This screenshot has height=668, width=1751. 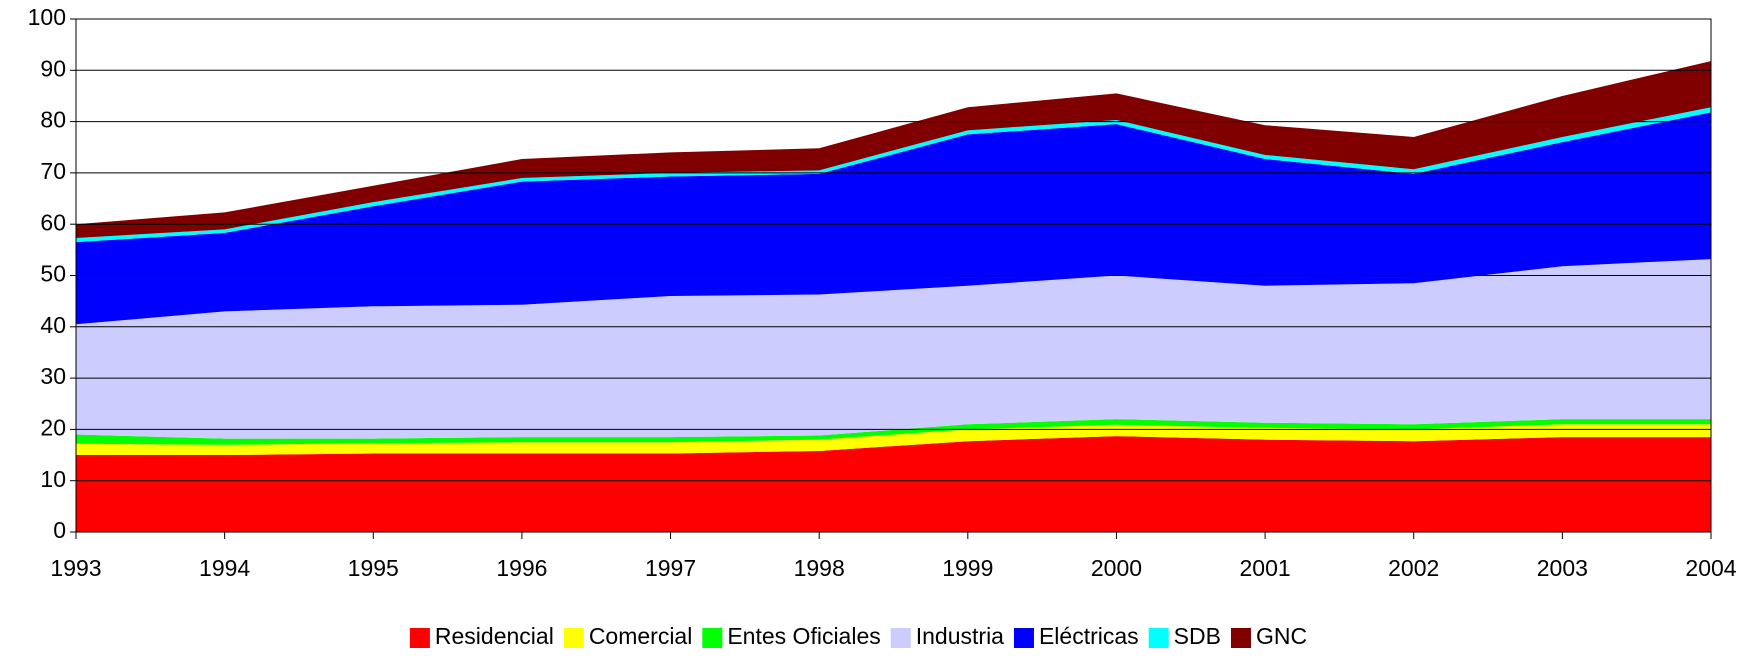 What do you see at coordinates (53, 427) in the screenshot?
I see `y-tick-label: 20` at bounding box center [53, 427].